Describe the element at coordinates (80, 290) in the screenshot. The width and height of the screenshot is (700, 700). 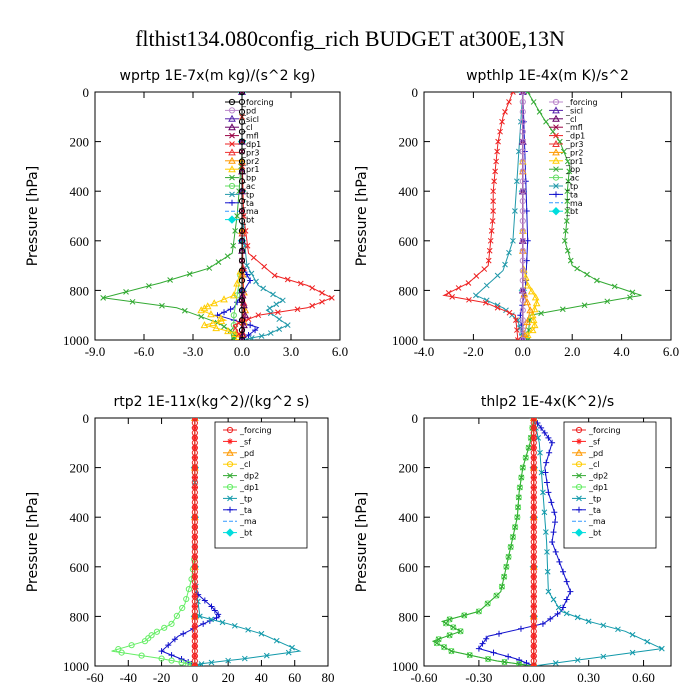
I see `y-tick-label: 800` at that location.